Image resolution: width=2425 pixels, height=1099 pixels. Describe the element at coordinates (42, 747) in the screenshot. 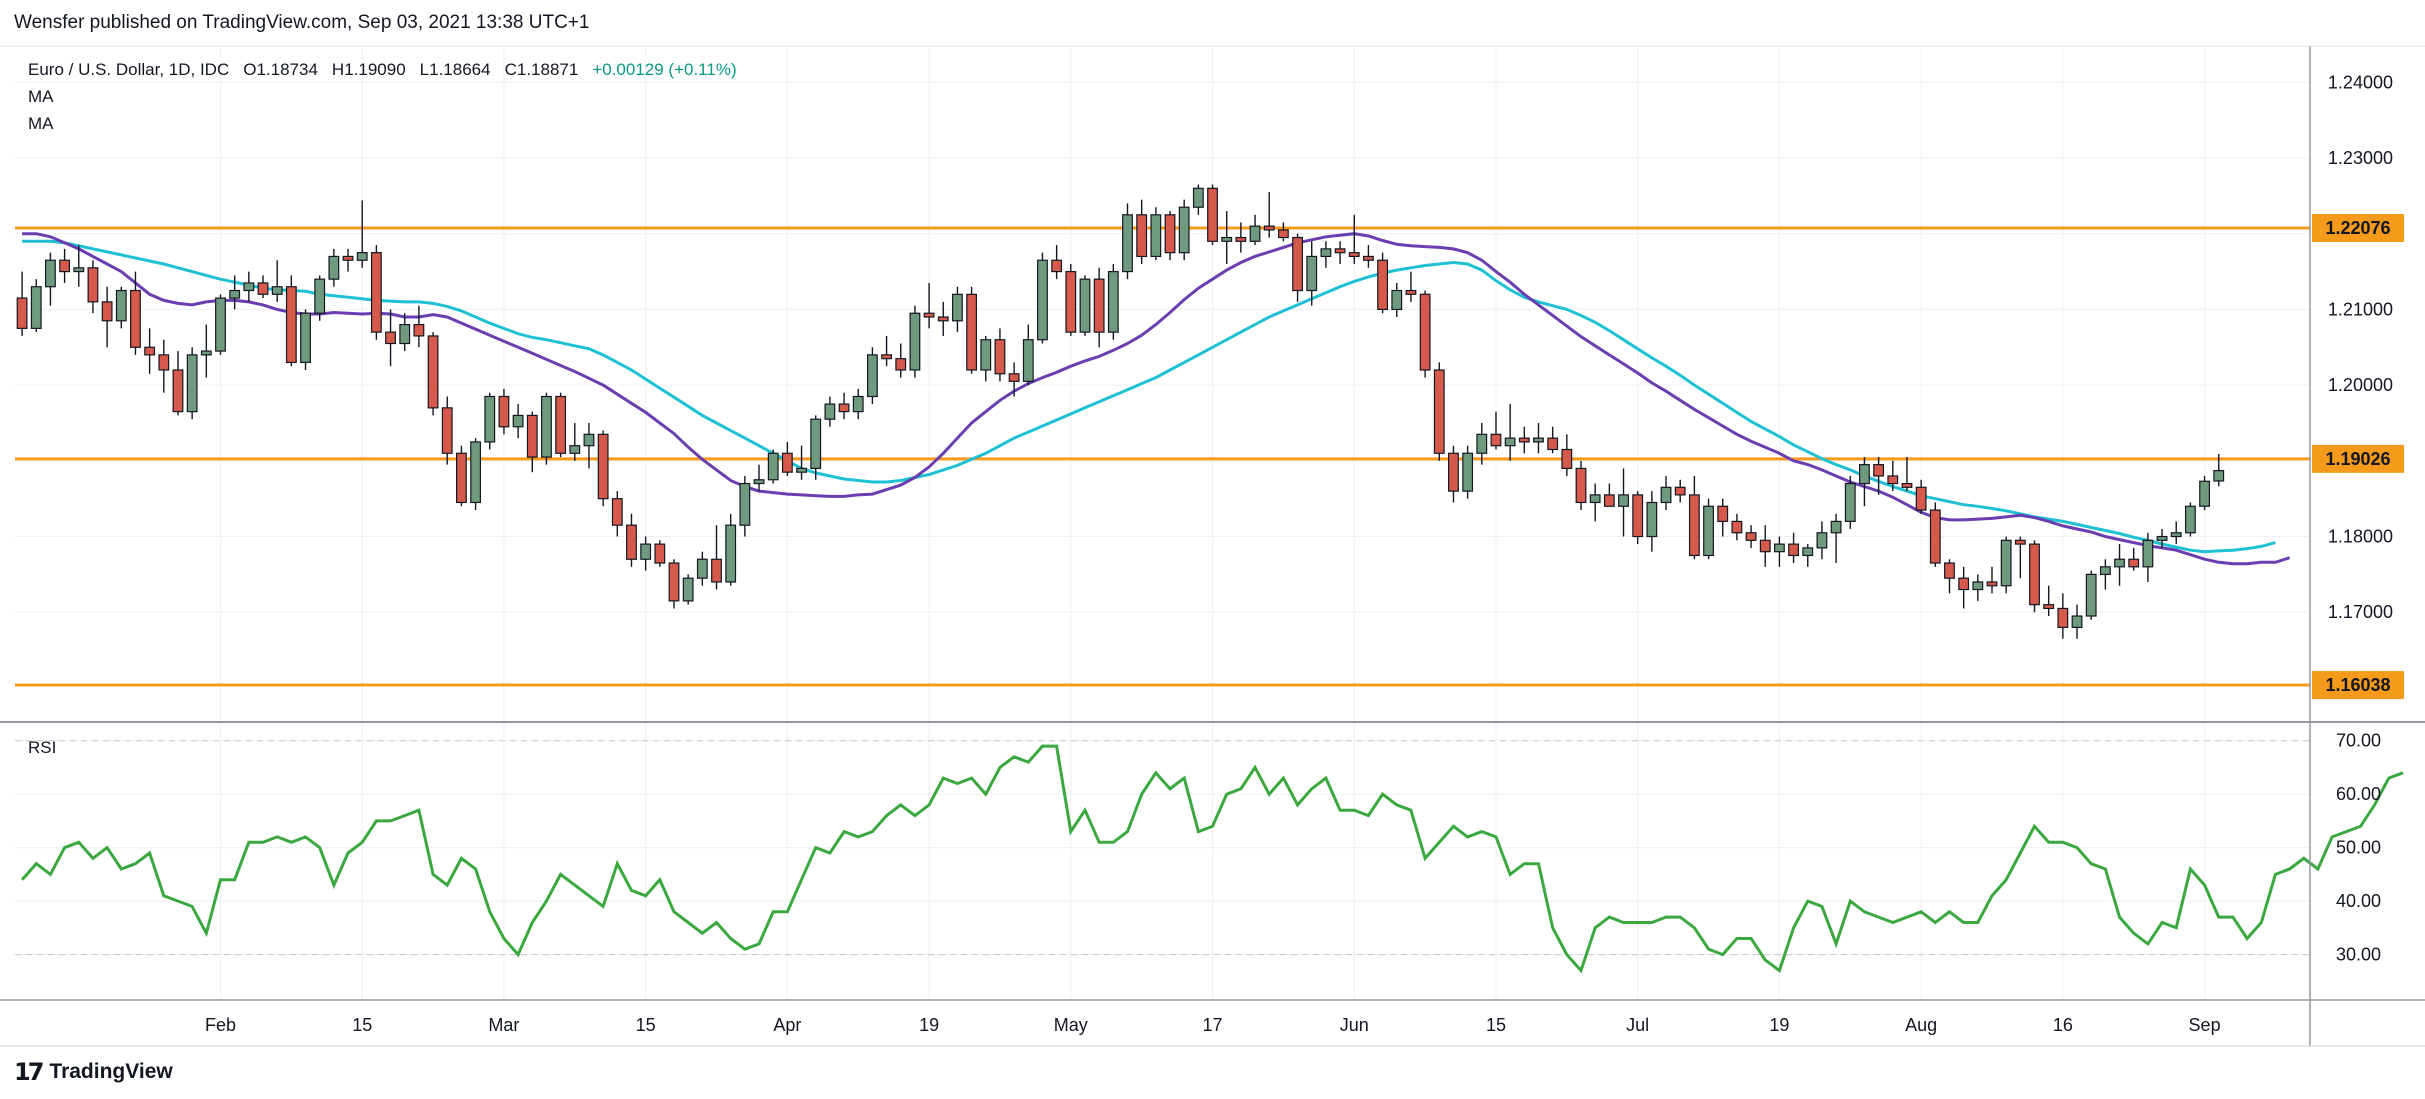

I see `rsi-legend: RSI` at that location.